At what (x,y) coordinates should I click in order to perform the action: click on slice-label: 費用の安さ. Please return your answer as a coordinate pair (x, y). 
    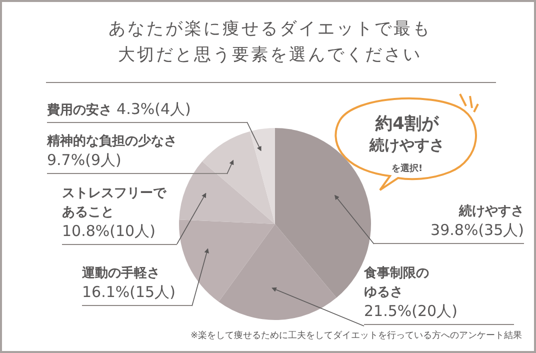
    Looking at the image, I should click on (79, 111).